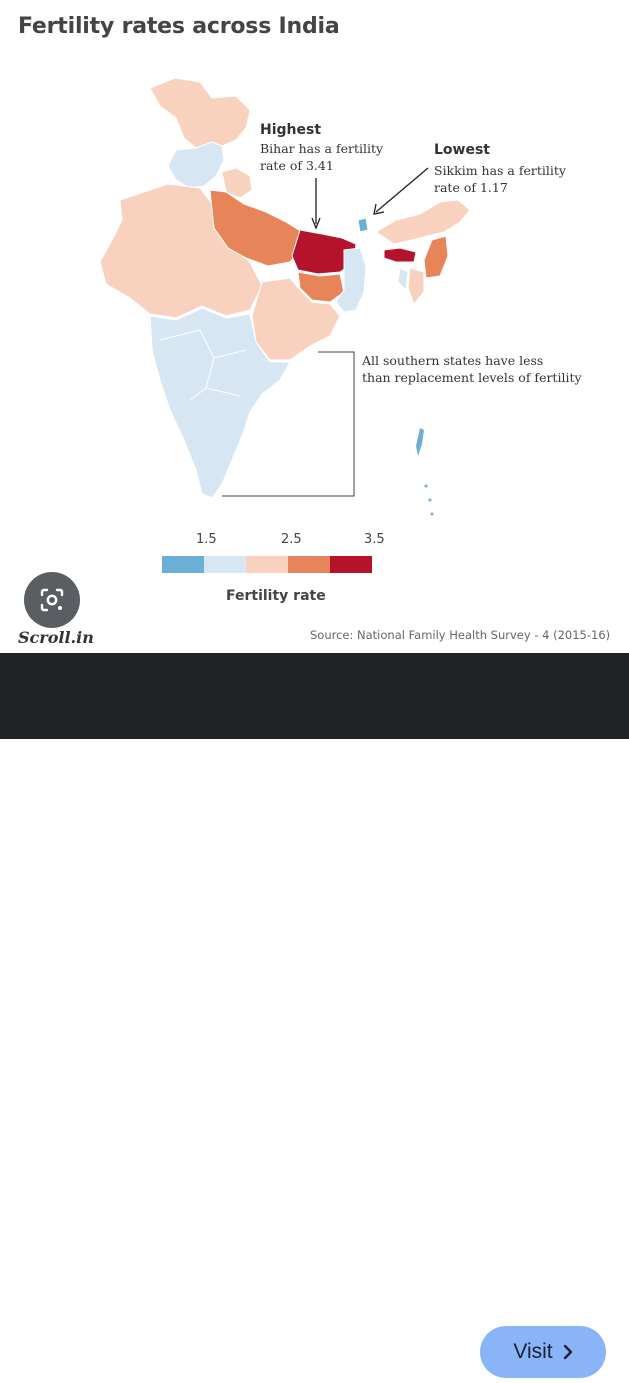  Describe the element at coordinates (200, 113) in the screenshot. I see `region-north-kashmir` at that location.